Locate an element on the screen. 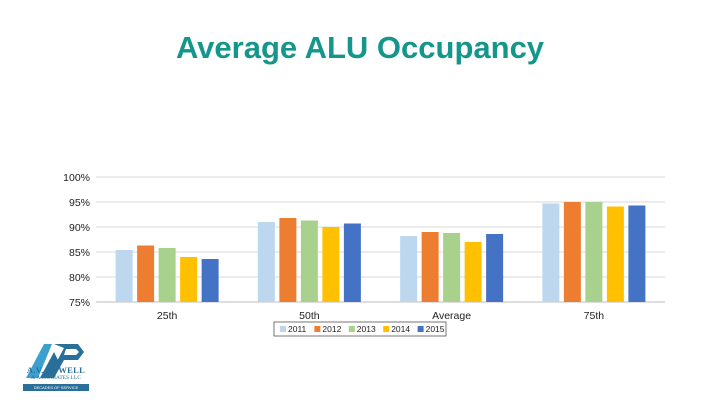 The width and height of the screenshot is (720, 405). y-axis-tick-labels: 75% 80% 85% 90% 95% 100% is located at coordinates (76, 240).